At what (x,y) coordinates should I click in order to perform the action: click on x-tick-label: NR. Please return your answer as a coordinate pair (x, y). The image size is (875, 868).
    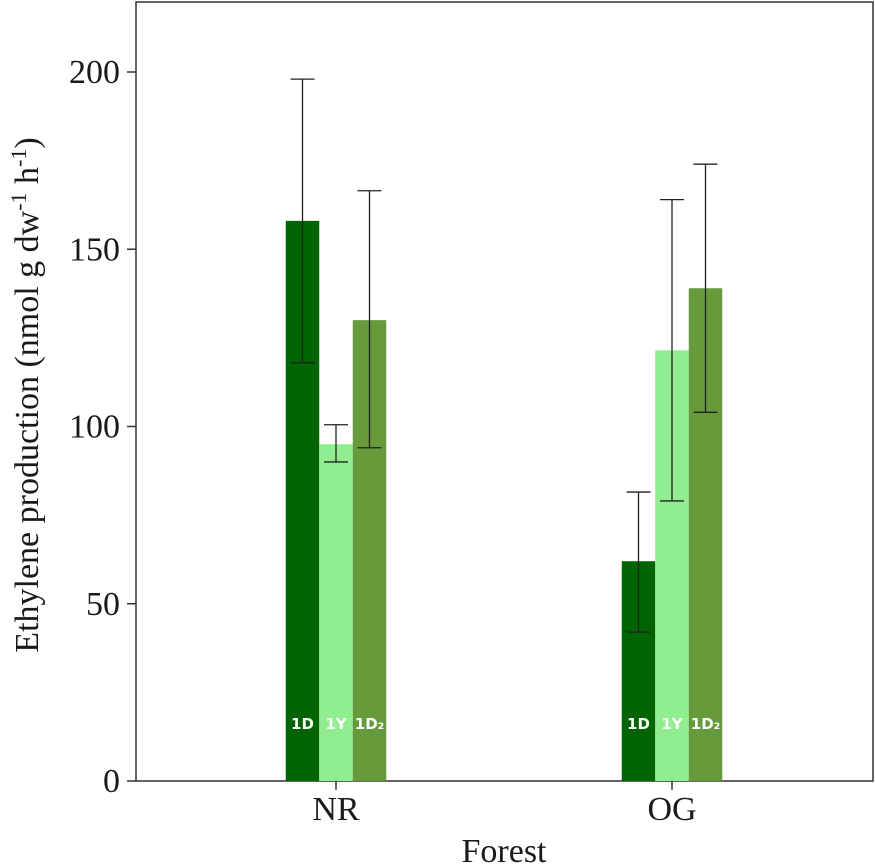
    Looking at the image, I should click on (336, 809).